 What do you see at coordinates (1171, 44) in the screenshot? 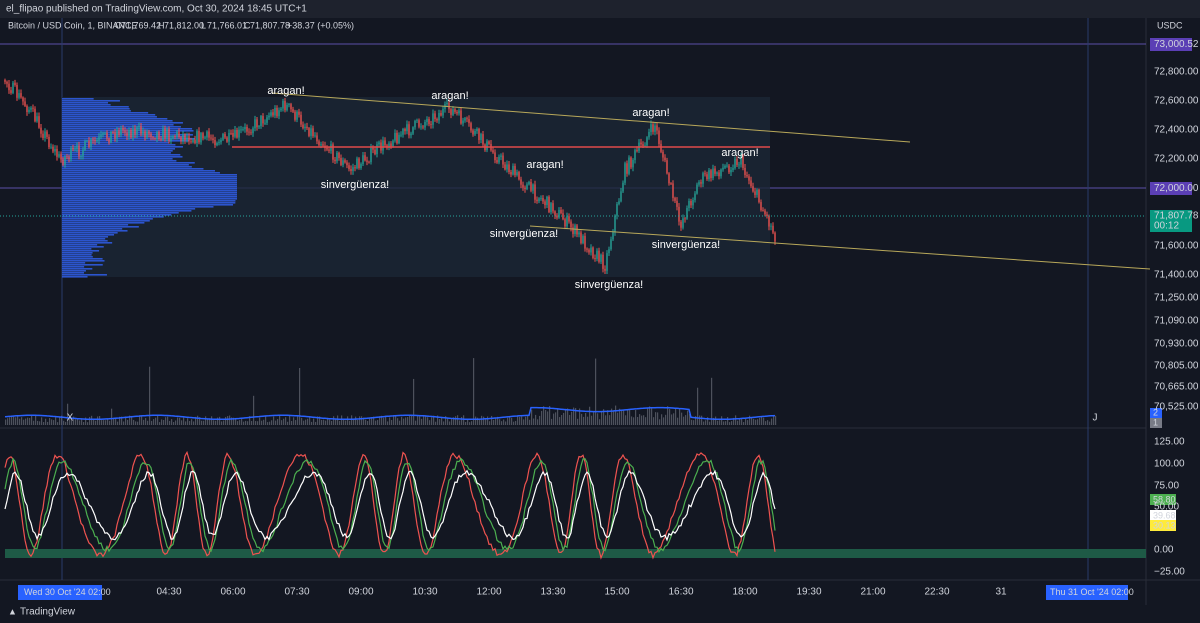
I see `price-box` at bounding box center [1171, 44].